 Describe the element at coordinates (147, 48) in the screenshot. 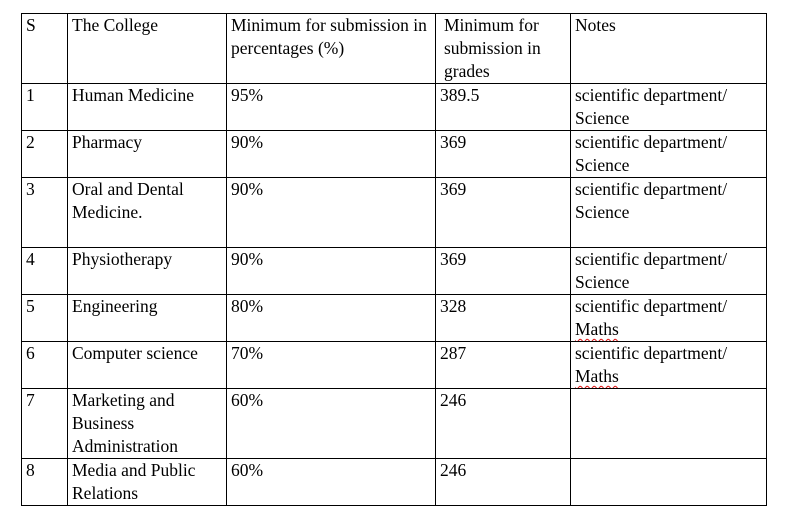

I see `header-college: The College` at that location.